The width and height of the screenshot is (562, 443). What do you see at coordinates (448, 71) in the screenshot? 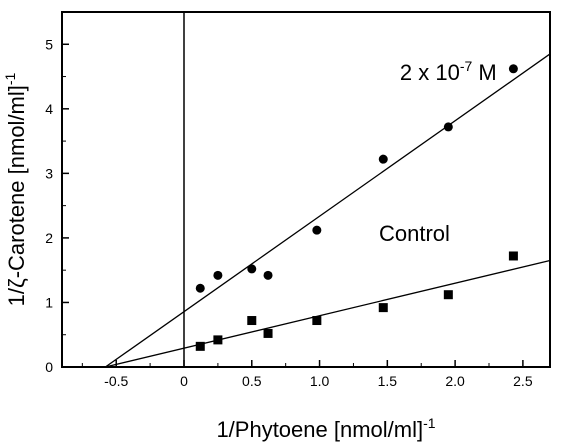
I see `annotation-0: 2 x 10-7 M` at bounding box center [448, 71].